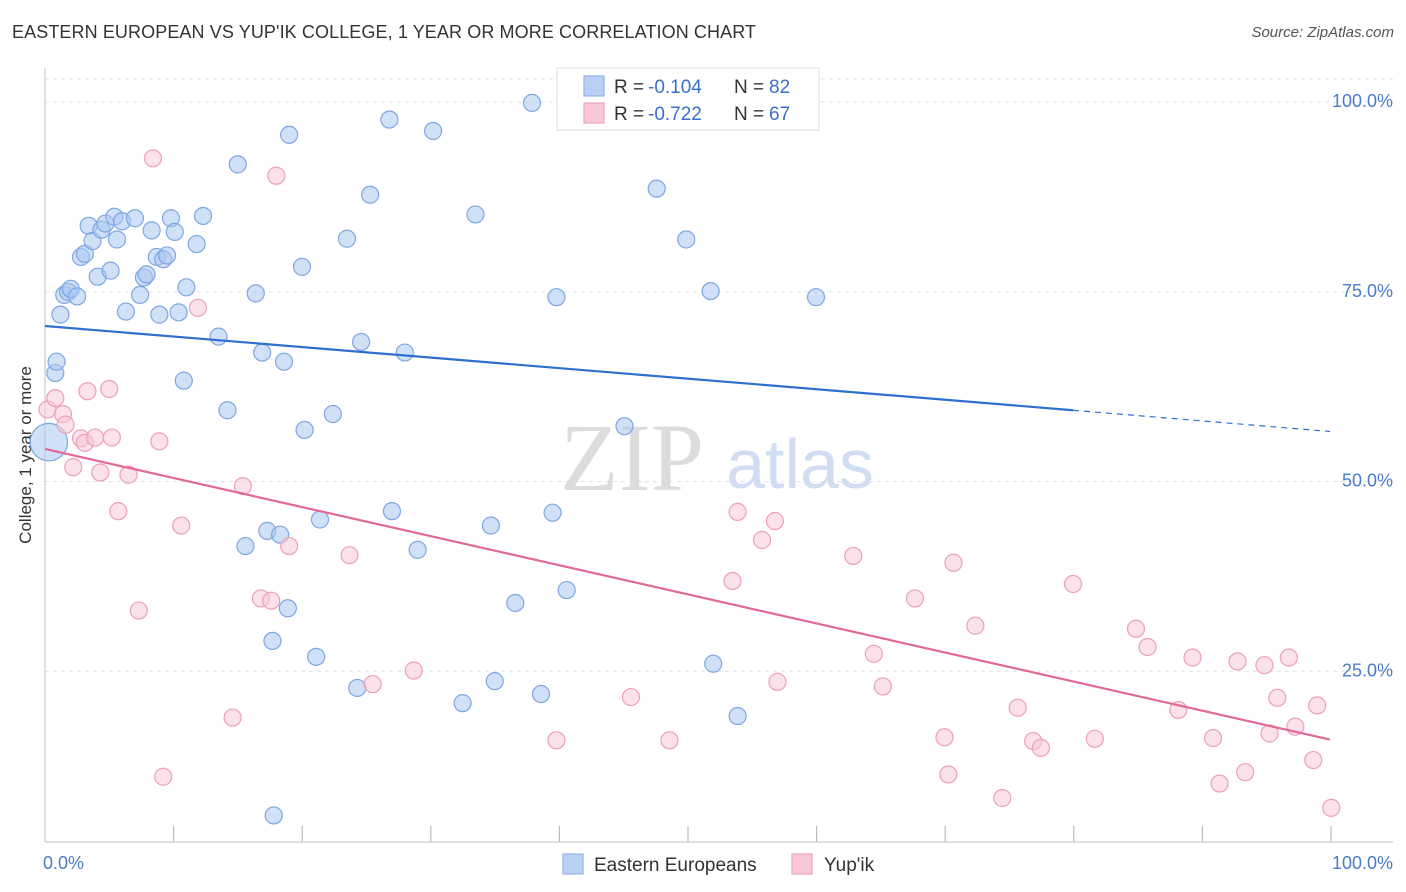 The height and width of the screenshot is (892, 1406). I want to click on legend-r-value-2: -0.722, so click(675, 114).